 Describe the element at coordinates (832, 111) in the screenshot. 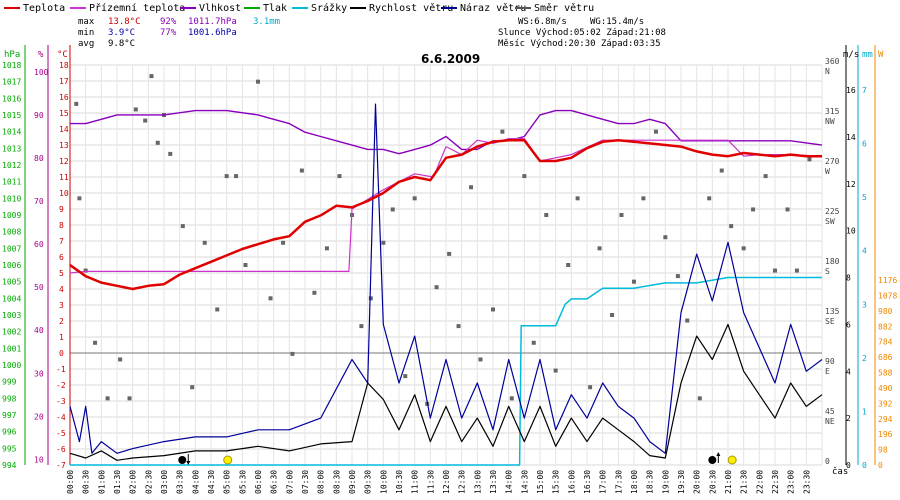

I see `direction-tick: 315` at that location.